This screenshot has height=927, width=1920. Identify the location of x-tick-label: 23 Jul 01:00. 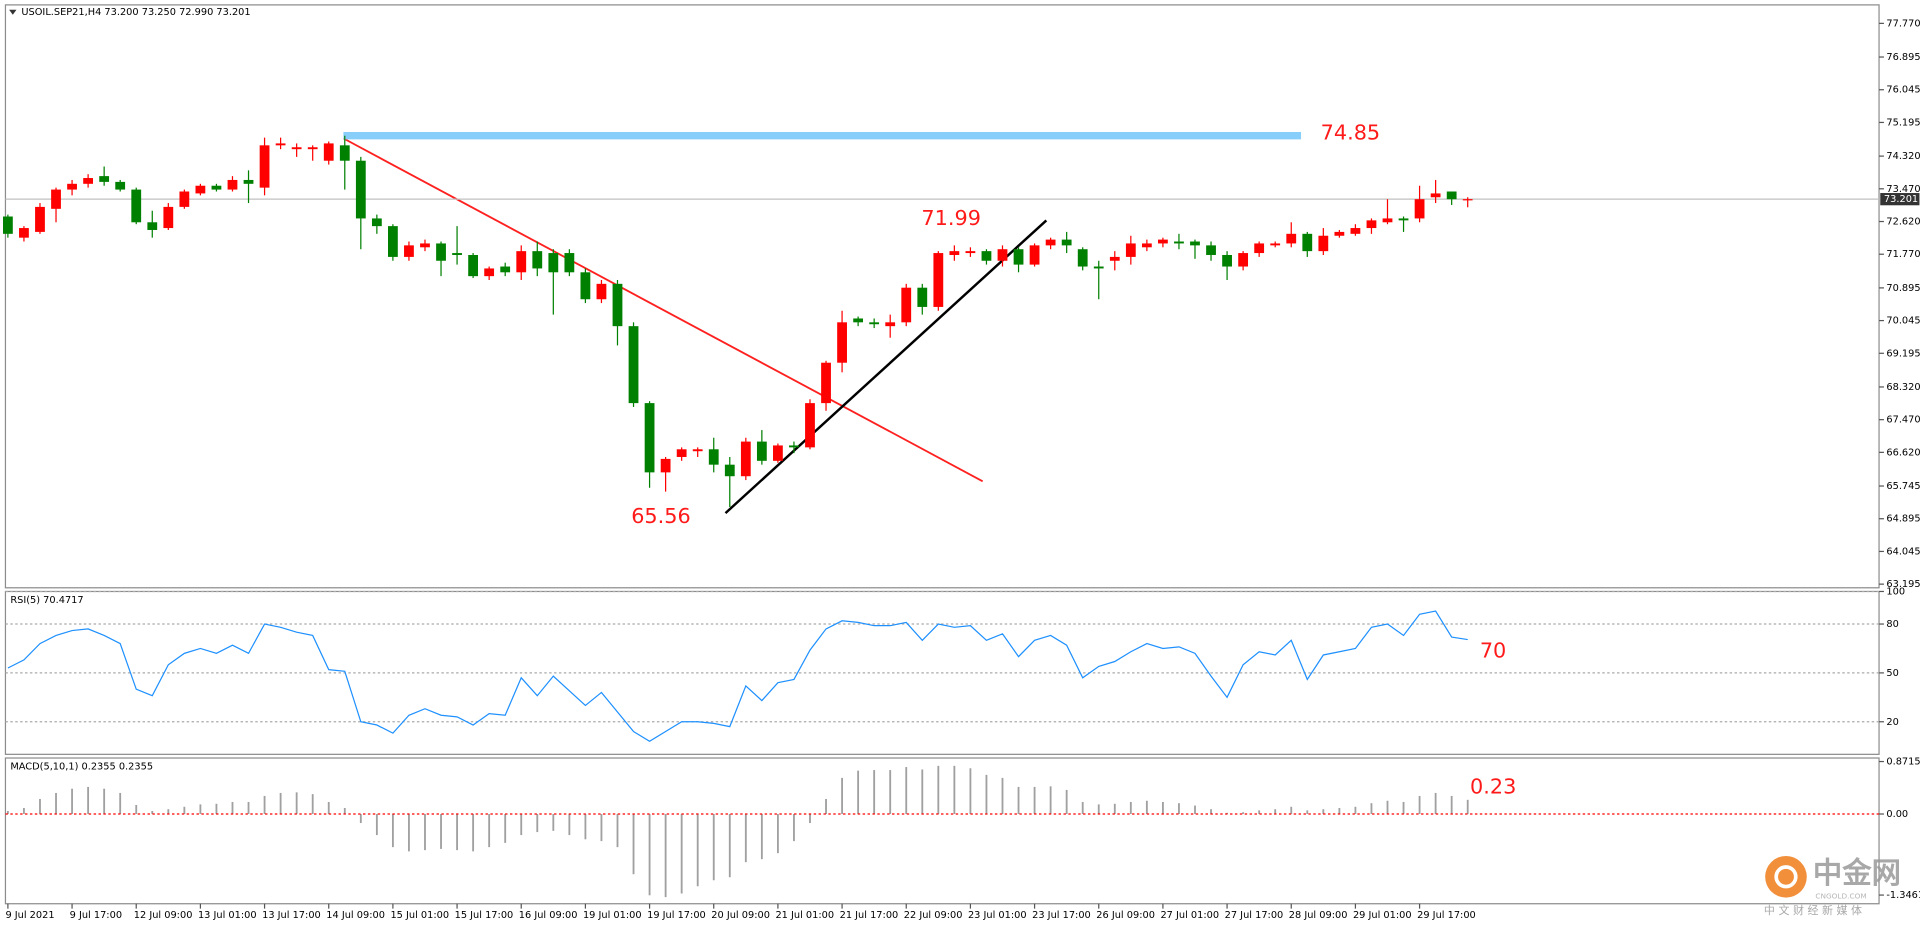
(997, 915).